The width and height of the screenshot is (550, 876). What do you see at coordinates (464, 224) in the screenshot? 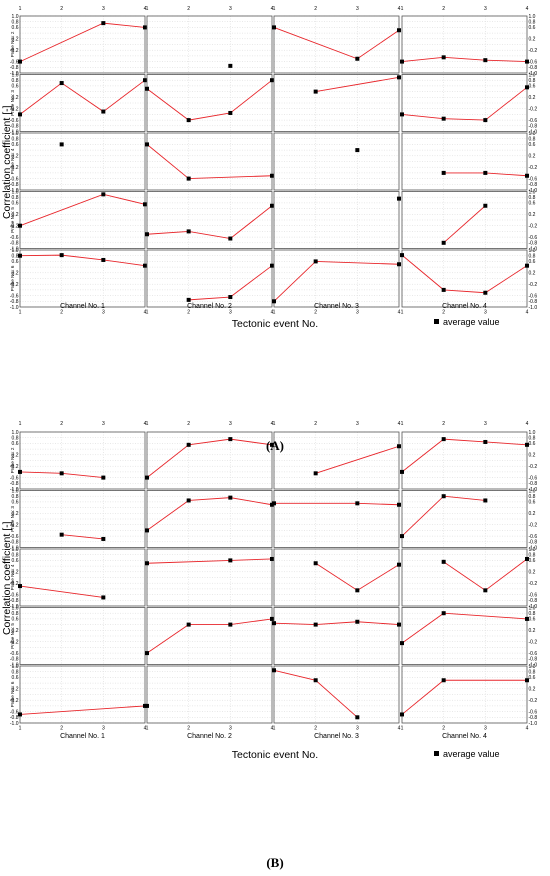
I see `series-line-p0-r3-c3` at bounding box center [464, 224].